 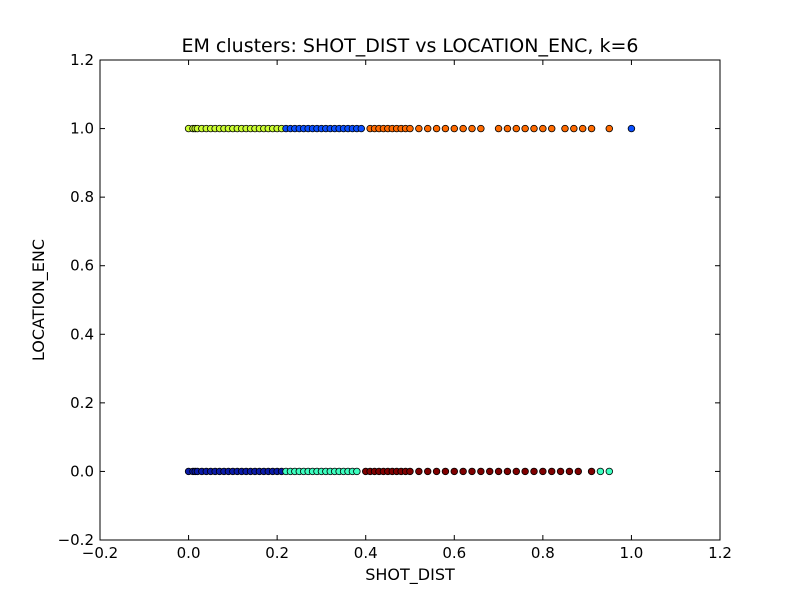 I want to click on y-tick-label: 0.0, so click(x=82, y=471).